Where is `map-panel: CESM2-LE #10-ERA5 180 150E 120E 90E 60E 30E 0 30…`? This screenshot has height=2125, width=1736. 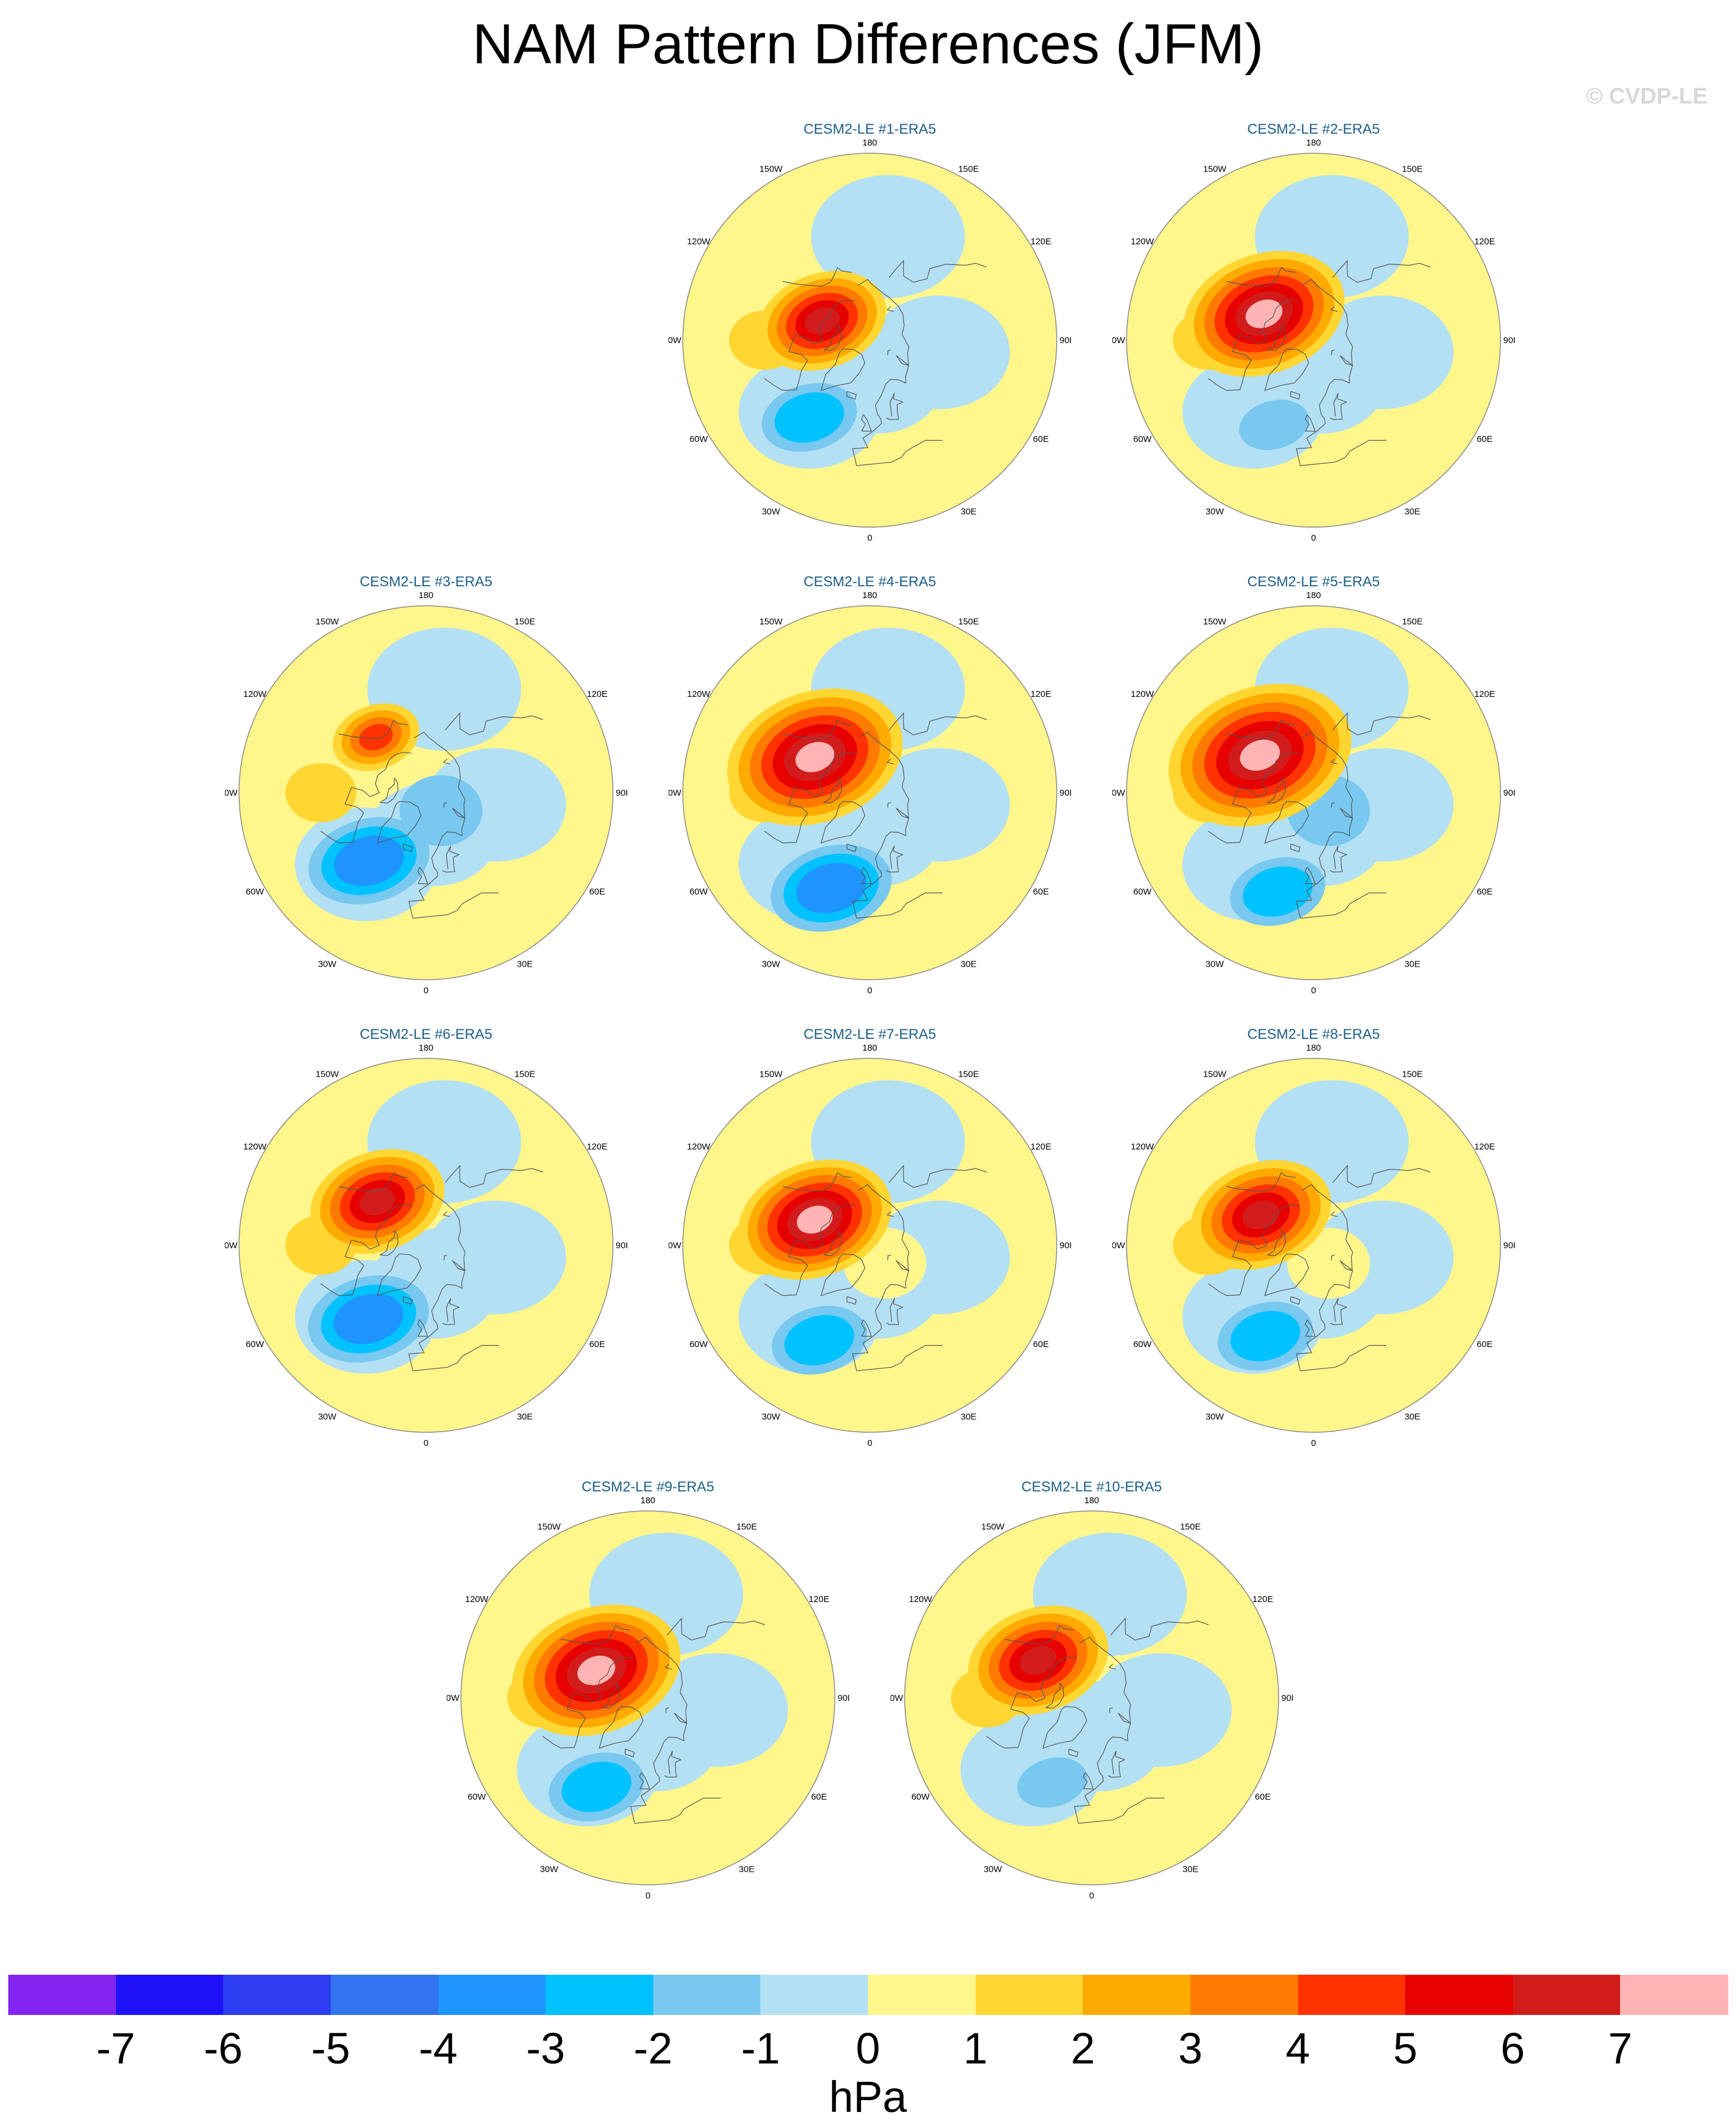 map-panel: CESM2-LE #10-ERA5 180 150E 120E 90E 60E 30E 0 30… is located at coordinates (1092, 1689).